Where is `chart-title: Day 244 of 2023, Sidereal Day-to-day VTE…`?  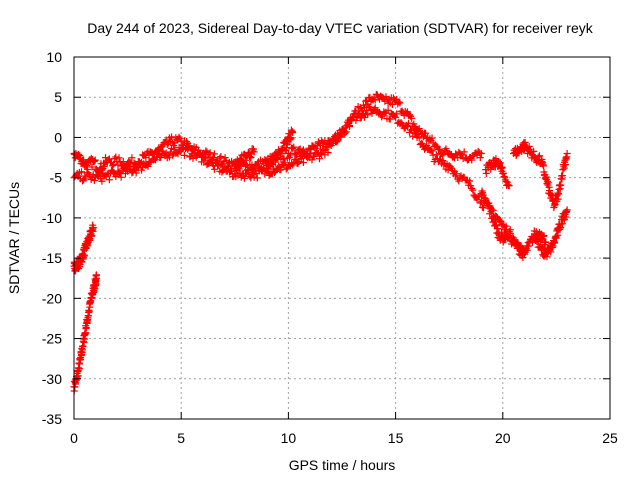 chart-title: Day 244 of 2023, Sidereal Day-to-day VTE… is located at coordinates (340, 28).